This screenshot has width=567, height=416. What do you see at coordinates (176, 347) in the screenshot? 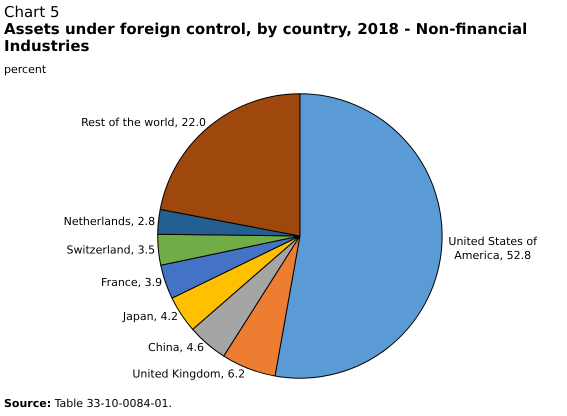
I see `slice-label: China, 4.6` at bounding box center [176, 347].